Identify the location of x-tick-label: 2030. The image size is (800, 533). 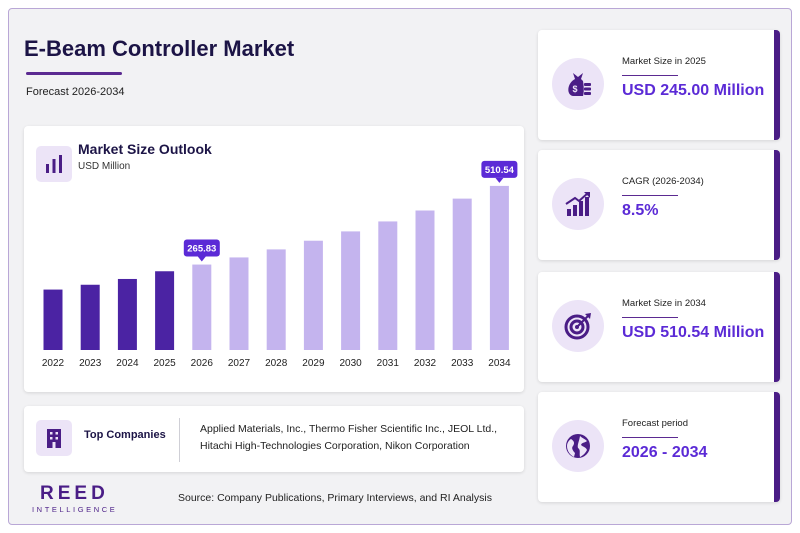
(350, 363).